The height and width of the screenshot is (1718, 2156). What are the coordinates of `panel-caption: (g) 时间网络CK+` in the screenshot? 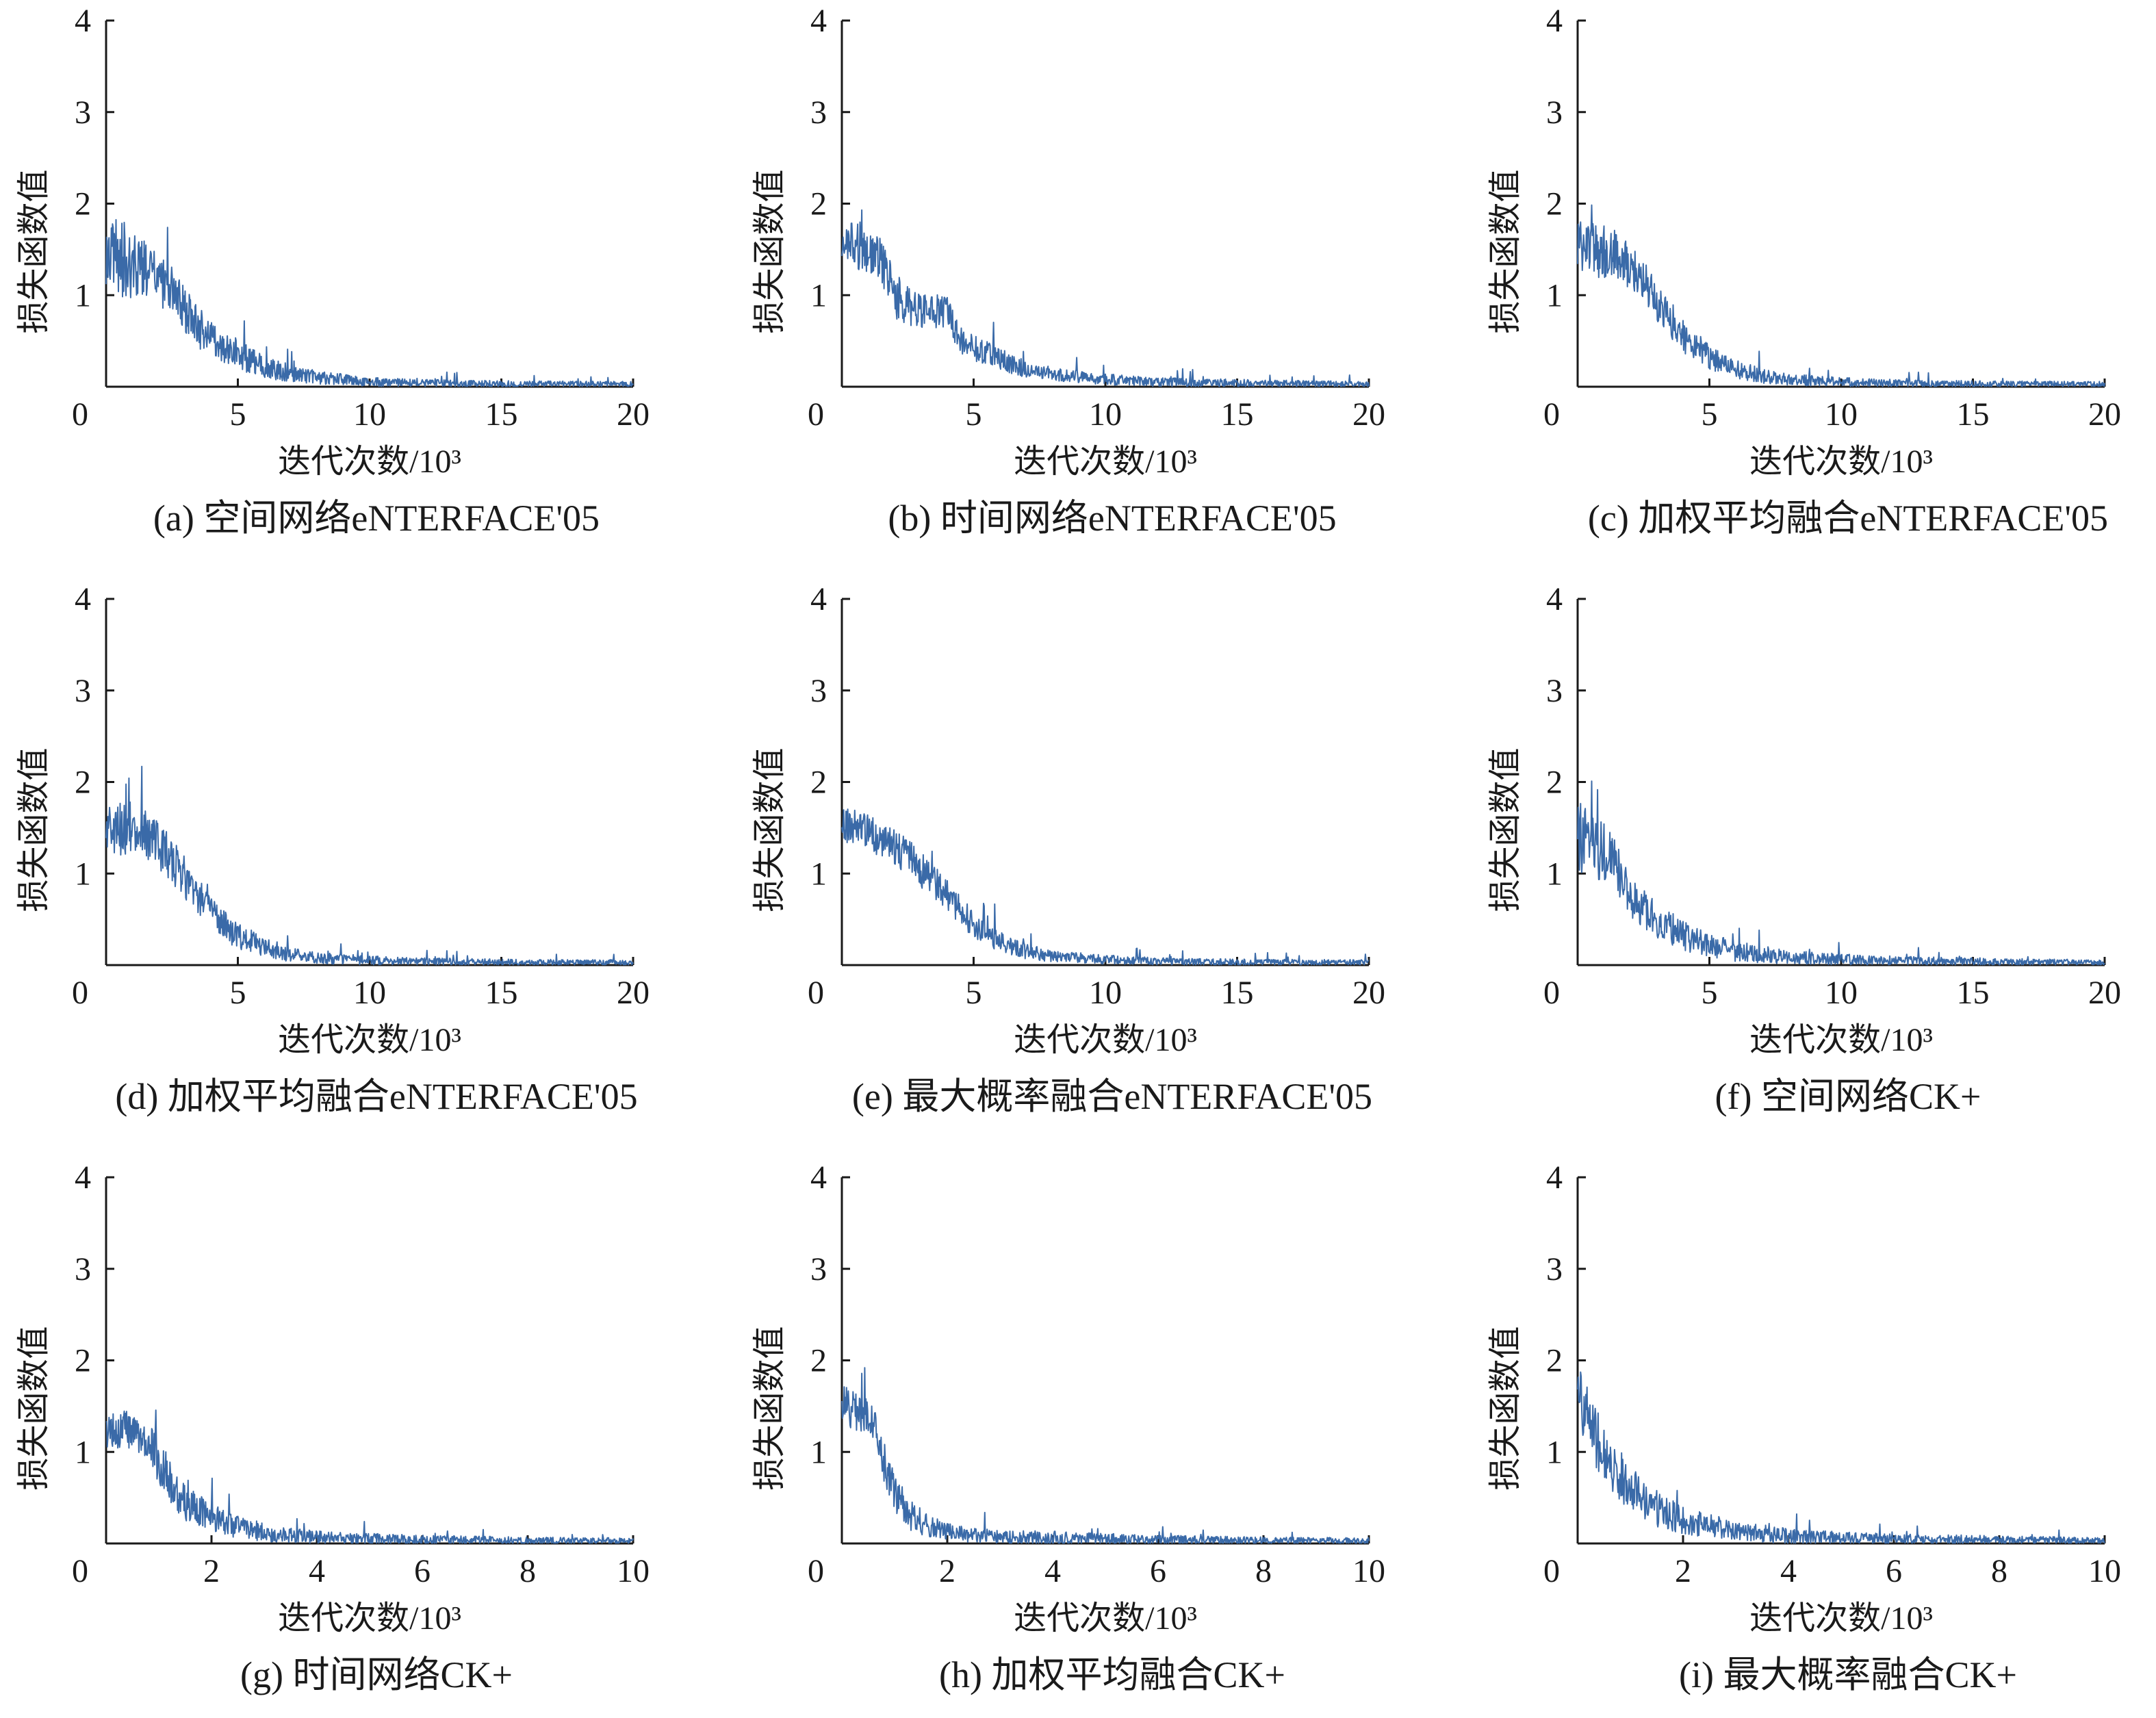 It's located at (376, 1675).